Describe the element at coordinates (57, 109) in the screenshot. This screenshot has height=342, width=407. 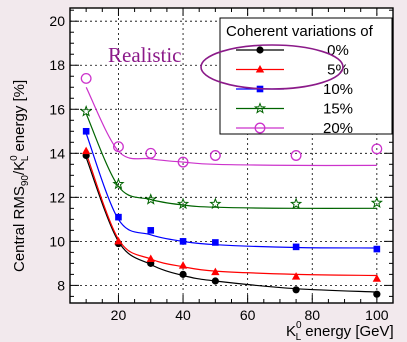
I see `y-tick-label: 16` at that location.